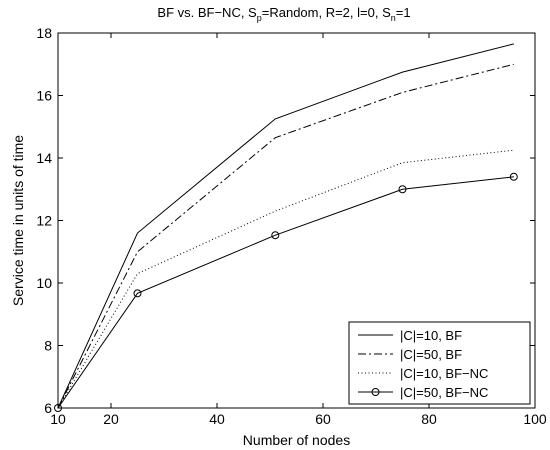  Describe the element at coordinates (44, 158) in the screenshot. I see `y-tick-label: 14` at that location.